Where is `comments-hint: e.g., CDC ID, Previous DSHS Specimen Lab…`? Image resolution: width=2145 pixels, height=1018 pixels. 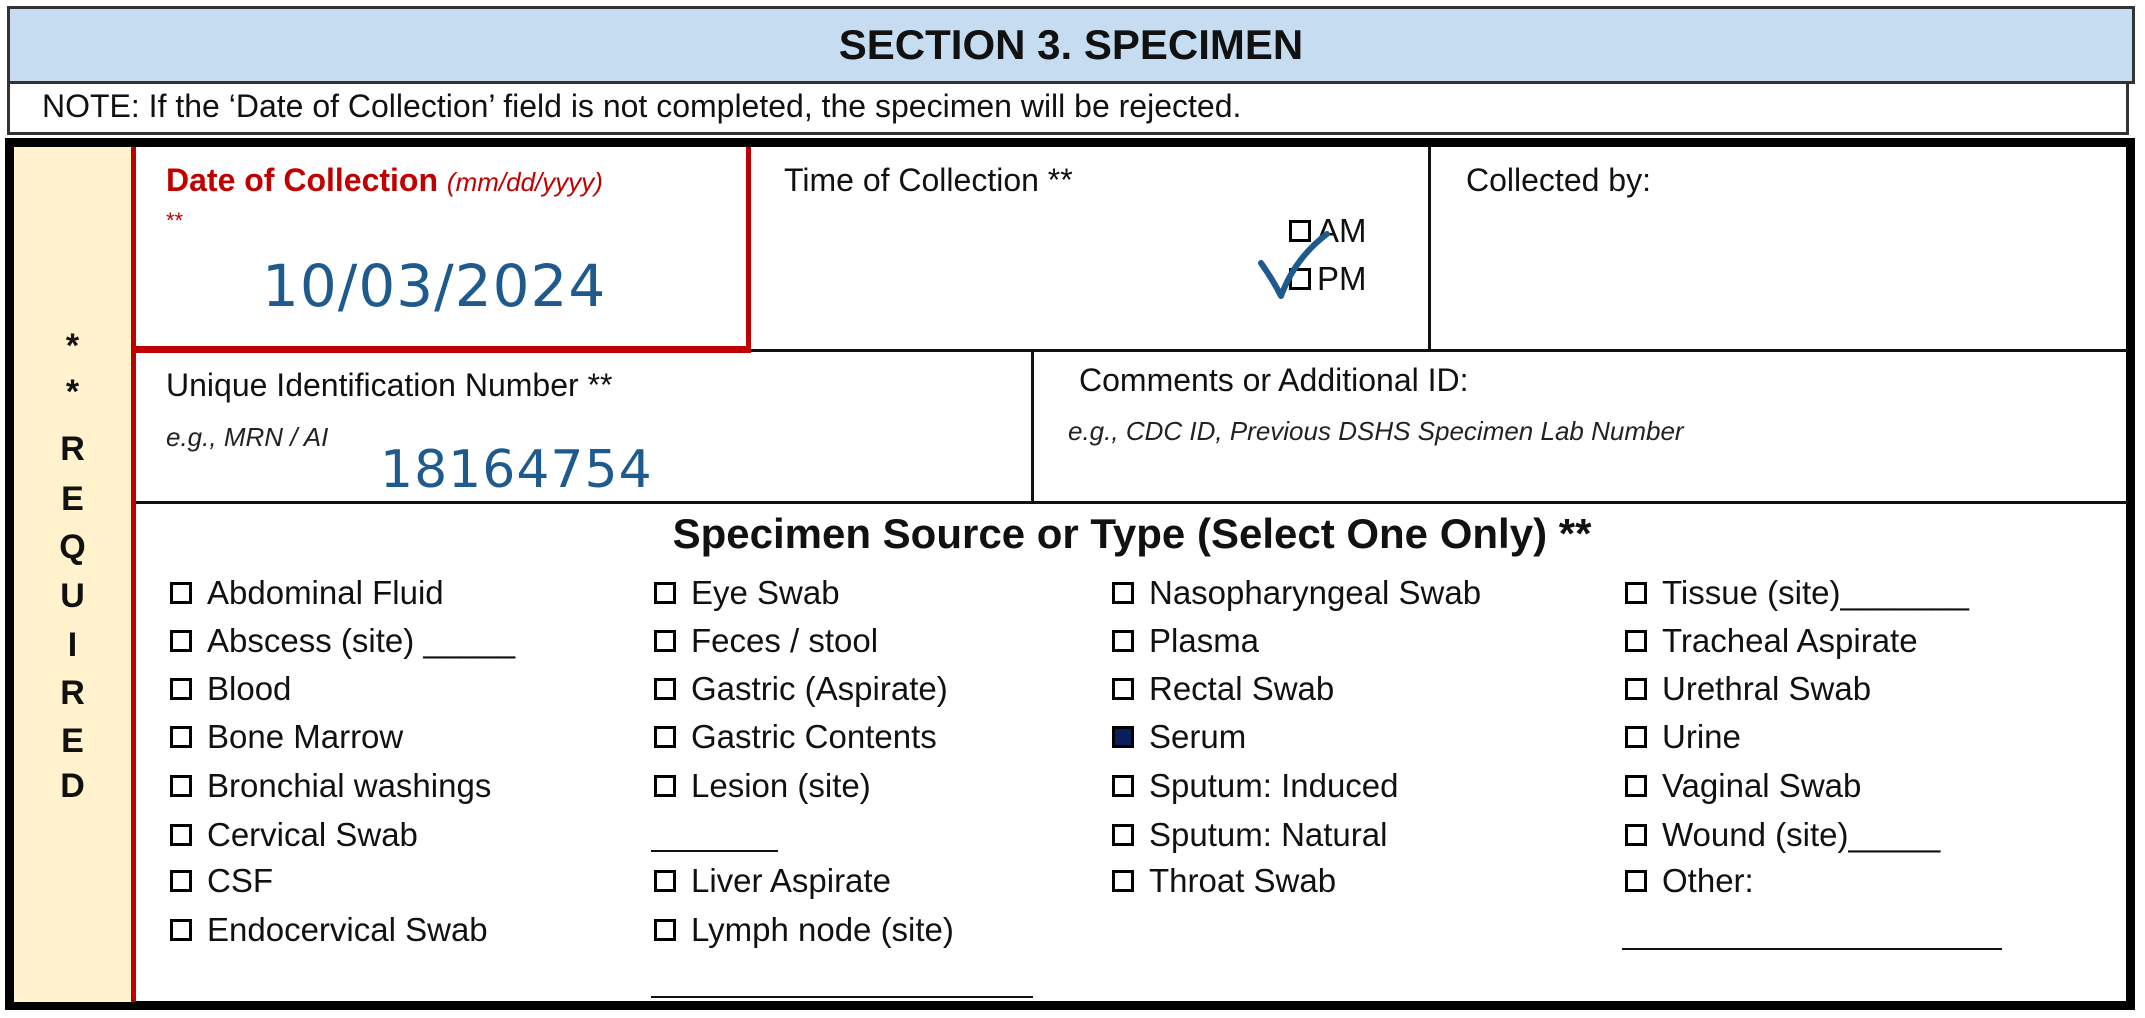
comments-hint: e.g., CDC ID, Previous DSHS Specimen Lab… is located at coordinates (1376, 431).